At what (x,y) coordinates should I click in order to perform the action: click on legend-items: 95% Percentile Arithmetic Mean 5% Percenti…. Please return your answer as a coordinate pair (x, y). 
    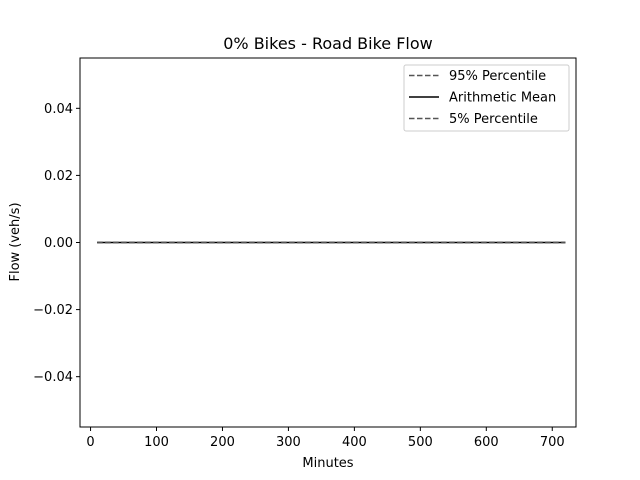
    Looking at the image, I should click on (482, 98).